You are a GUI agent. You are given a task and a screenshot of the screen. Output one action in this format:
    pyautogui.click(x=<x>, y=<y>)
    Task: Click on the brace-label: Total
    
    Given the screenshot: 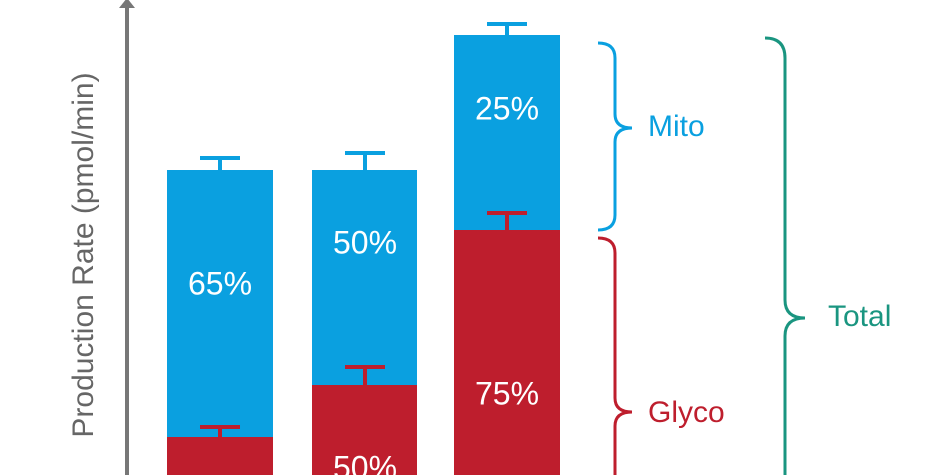 What is the action you would take?
    pyautogui.click(x=859, y=316)
    